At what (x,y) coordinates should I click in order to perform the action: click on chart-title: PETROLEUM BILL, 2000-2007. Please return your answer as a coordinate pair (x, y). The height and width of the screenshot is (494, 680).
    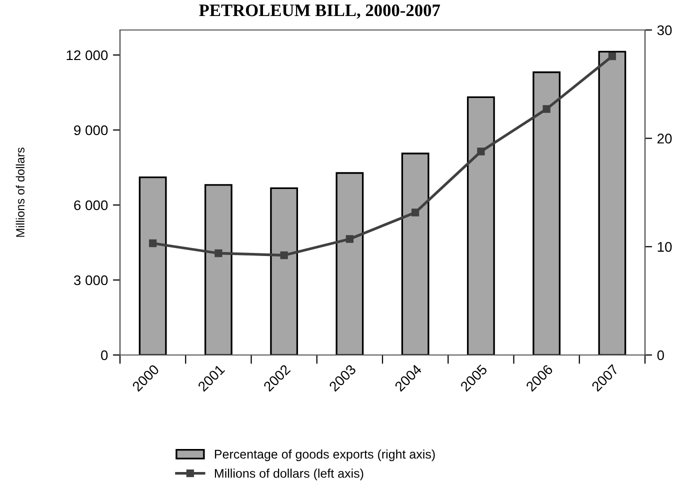
    Looking at the image, I should click on (319, 11).